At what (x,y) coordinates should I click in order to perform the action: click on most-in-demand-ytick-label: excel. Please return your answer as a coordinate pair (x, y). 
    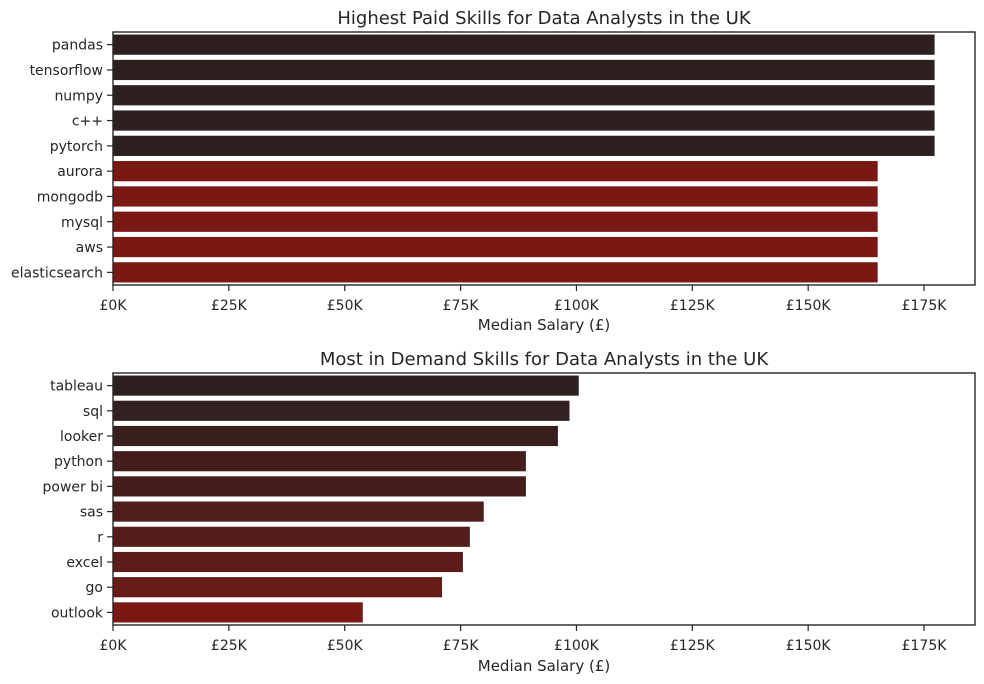
    Looking at the image, I should click on (84, 563).